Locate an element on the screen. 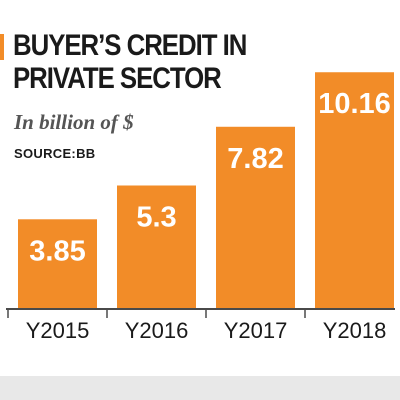 Image resolution: width=400 pixels, height=400 pixels. bar-y2018 is located at coordinates (354, 190).